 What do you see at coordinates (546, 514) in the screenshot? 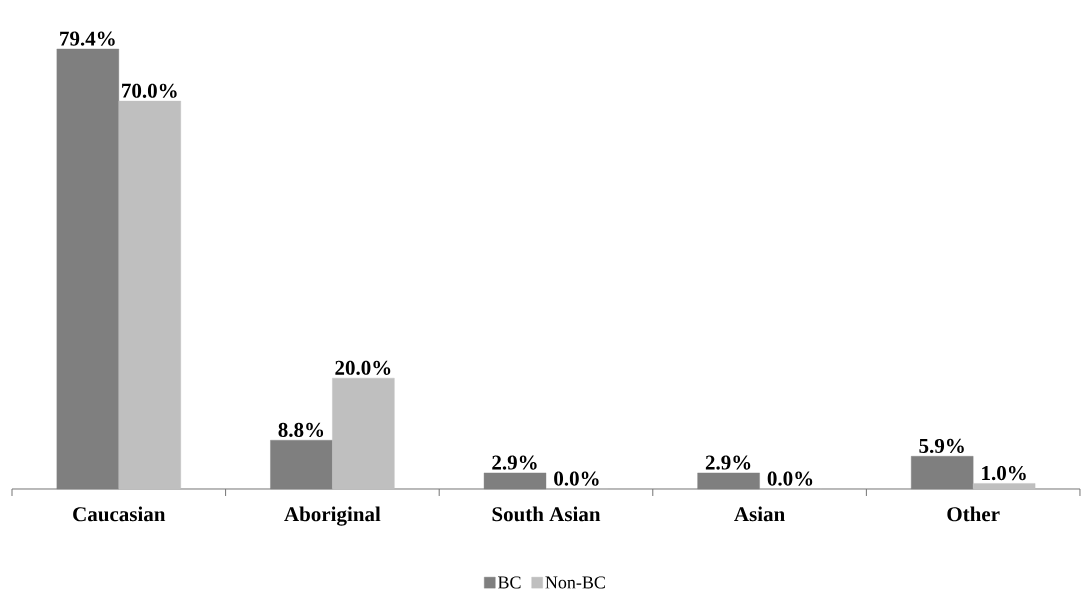
I see `x-tick-label: South Asian` at bounding box center [546, 514].